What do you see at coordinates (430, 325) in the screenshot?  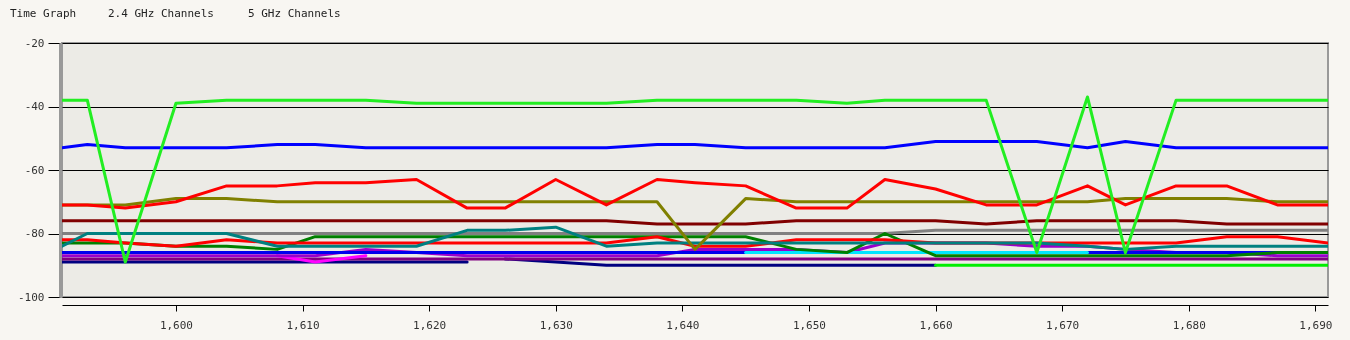 I see `x-tick-label: 1,620` at bounding box center [430, 325].